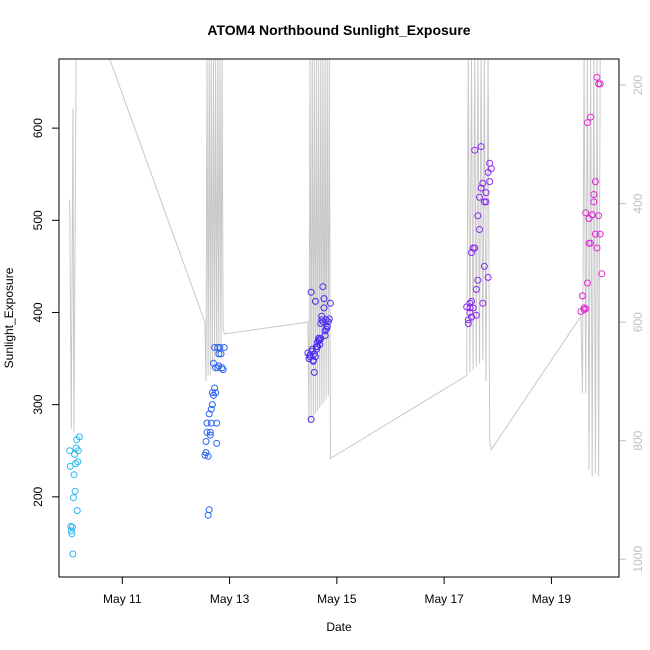  Describe the element at coordinates (338, 30) in the screenshot. I see `chart-title: ATOM4 Northbound Sunlight_Exposure` at that location.